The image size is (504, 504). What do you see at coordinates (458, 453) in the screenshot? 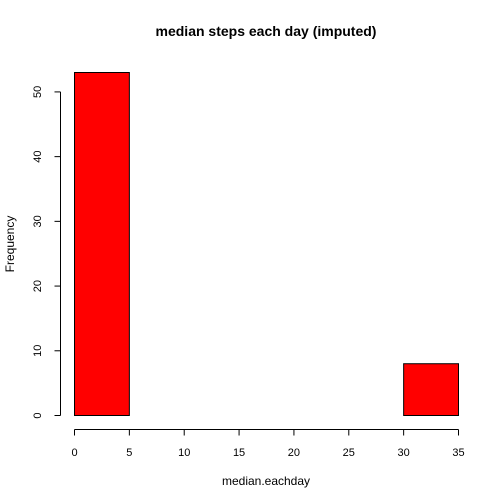
I see `x-tick-label: 35` at bounding box center [458, 453].